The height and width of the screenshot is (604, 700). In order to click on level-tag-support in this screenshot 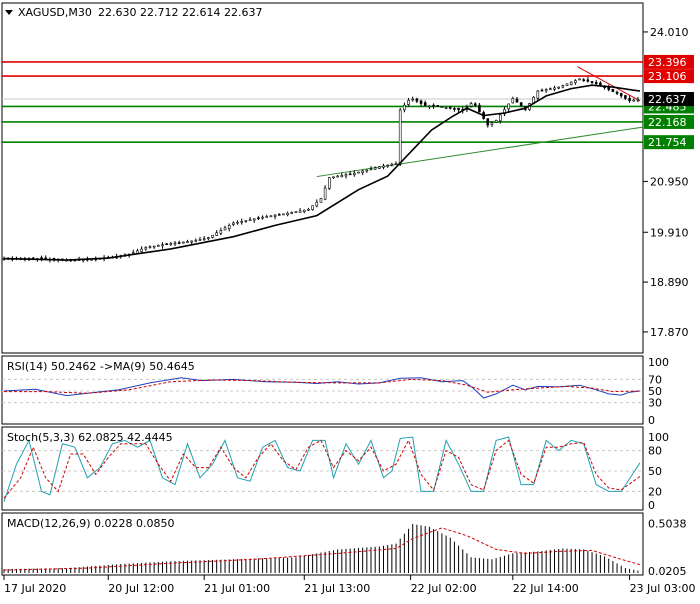, I will do `click(669, 121)`.